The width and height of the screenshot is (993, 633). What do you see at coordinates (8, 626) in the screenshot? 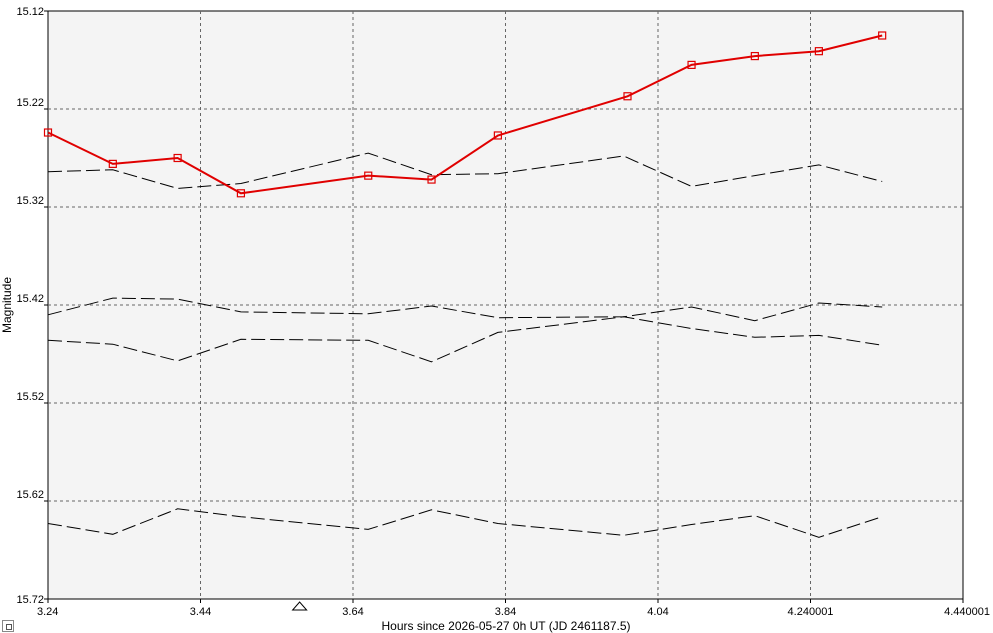
I see `legend-toggle-icon` at bounding box center [8, 626].